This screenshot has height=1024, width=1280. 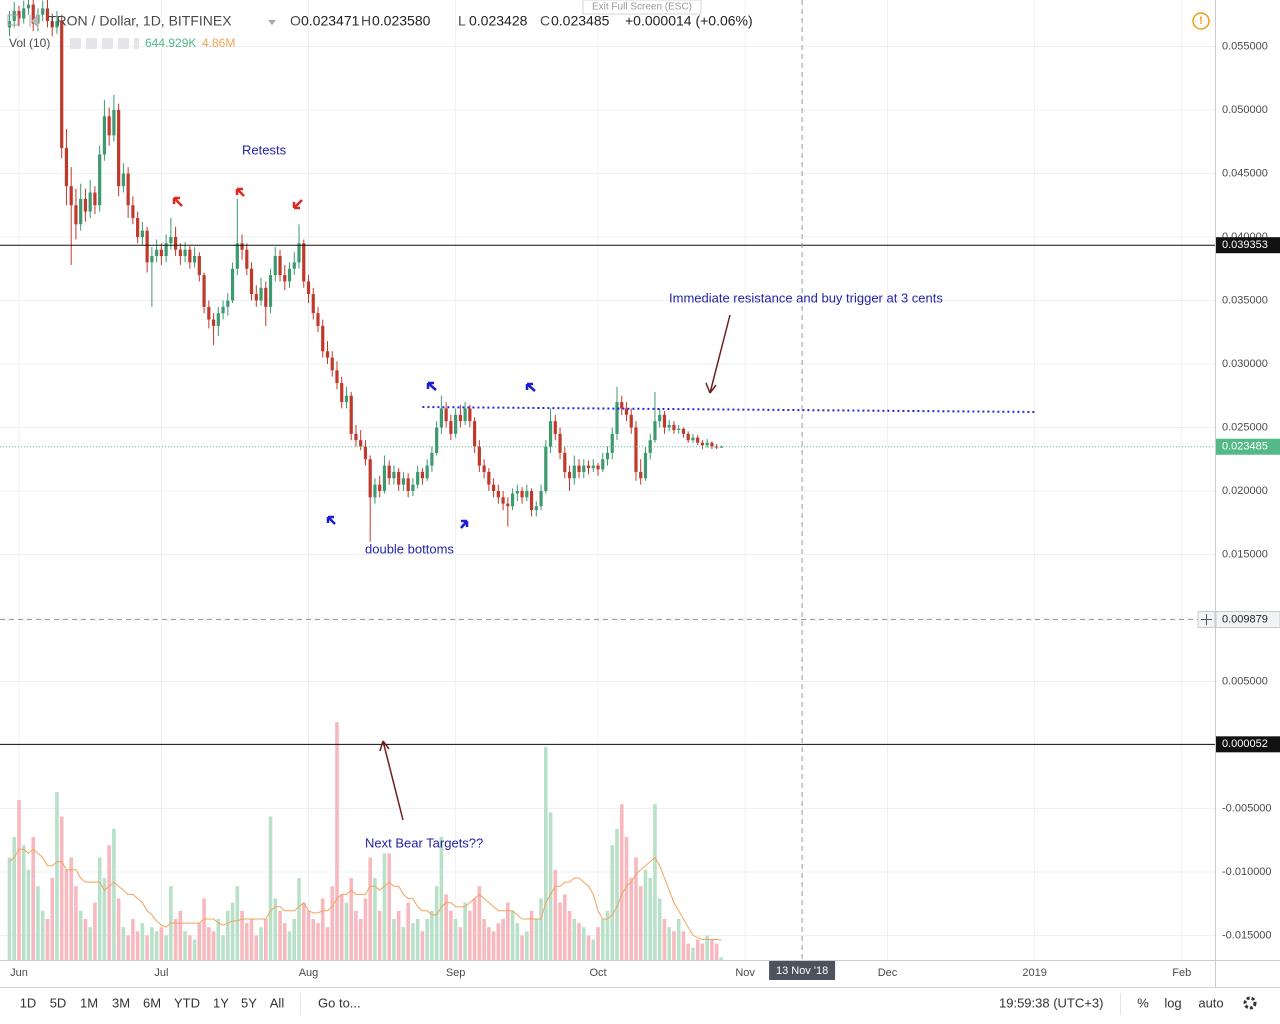 What do you see at coordinates (1245, 173) in the screenshot?
I see `y-tick-label: 0.045000` at bounding box center [1245, 173].